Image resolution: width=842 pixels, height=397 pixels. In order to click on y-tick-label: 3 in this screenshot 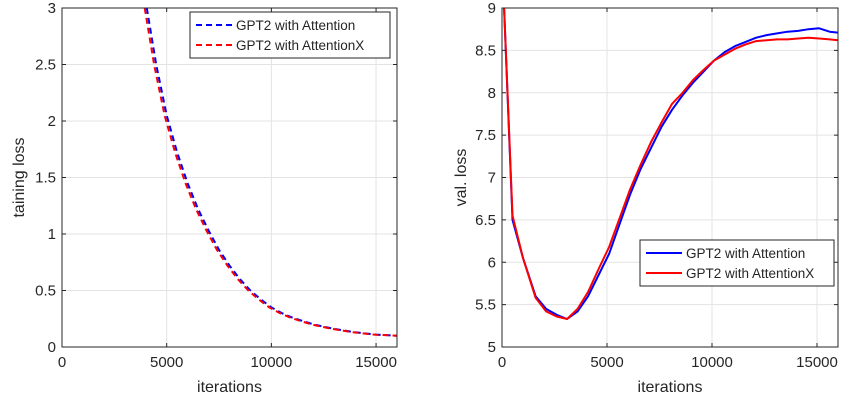, I will do `click(52, 8)`.